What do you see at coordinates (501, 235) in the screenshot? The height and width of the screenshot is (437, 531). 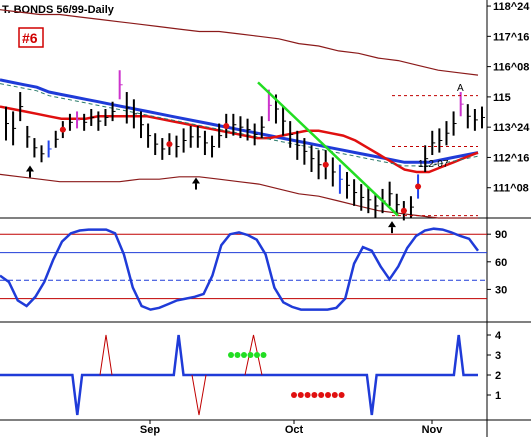 I see `oscillator-tick-label: 90` at bounding box center [501, 235].